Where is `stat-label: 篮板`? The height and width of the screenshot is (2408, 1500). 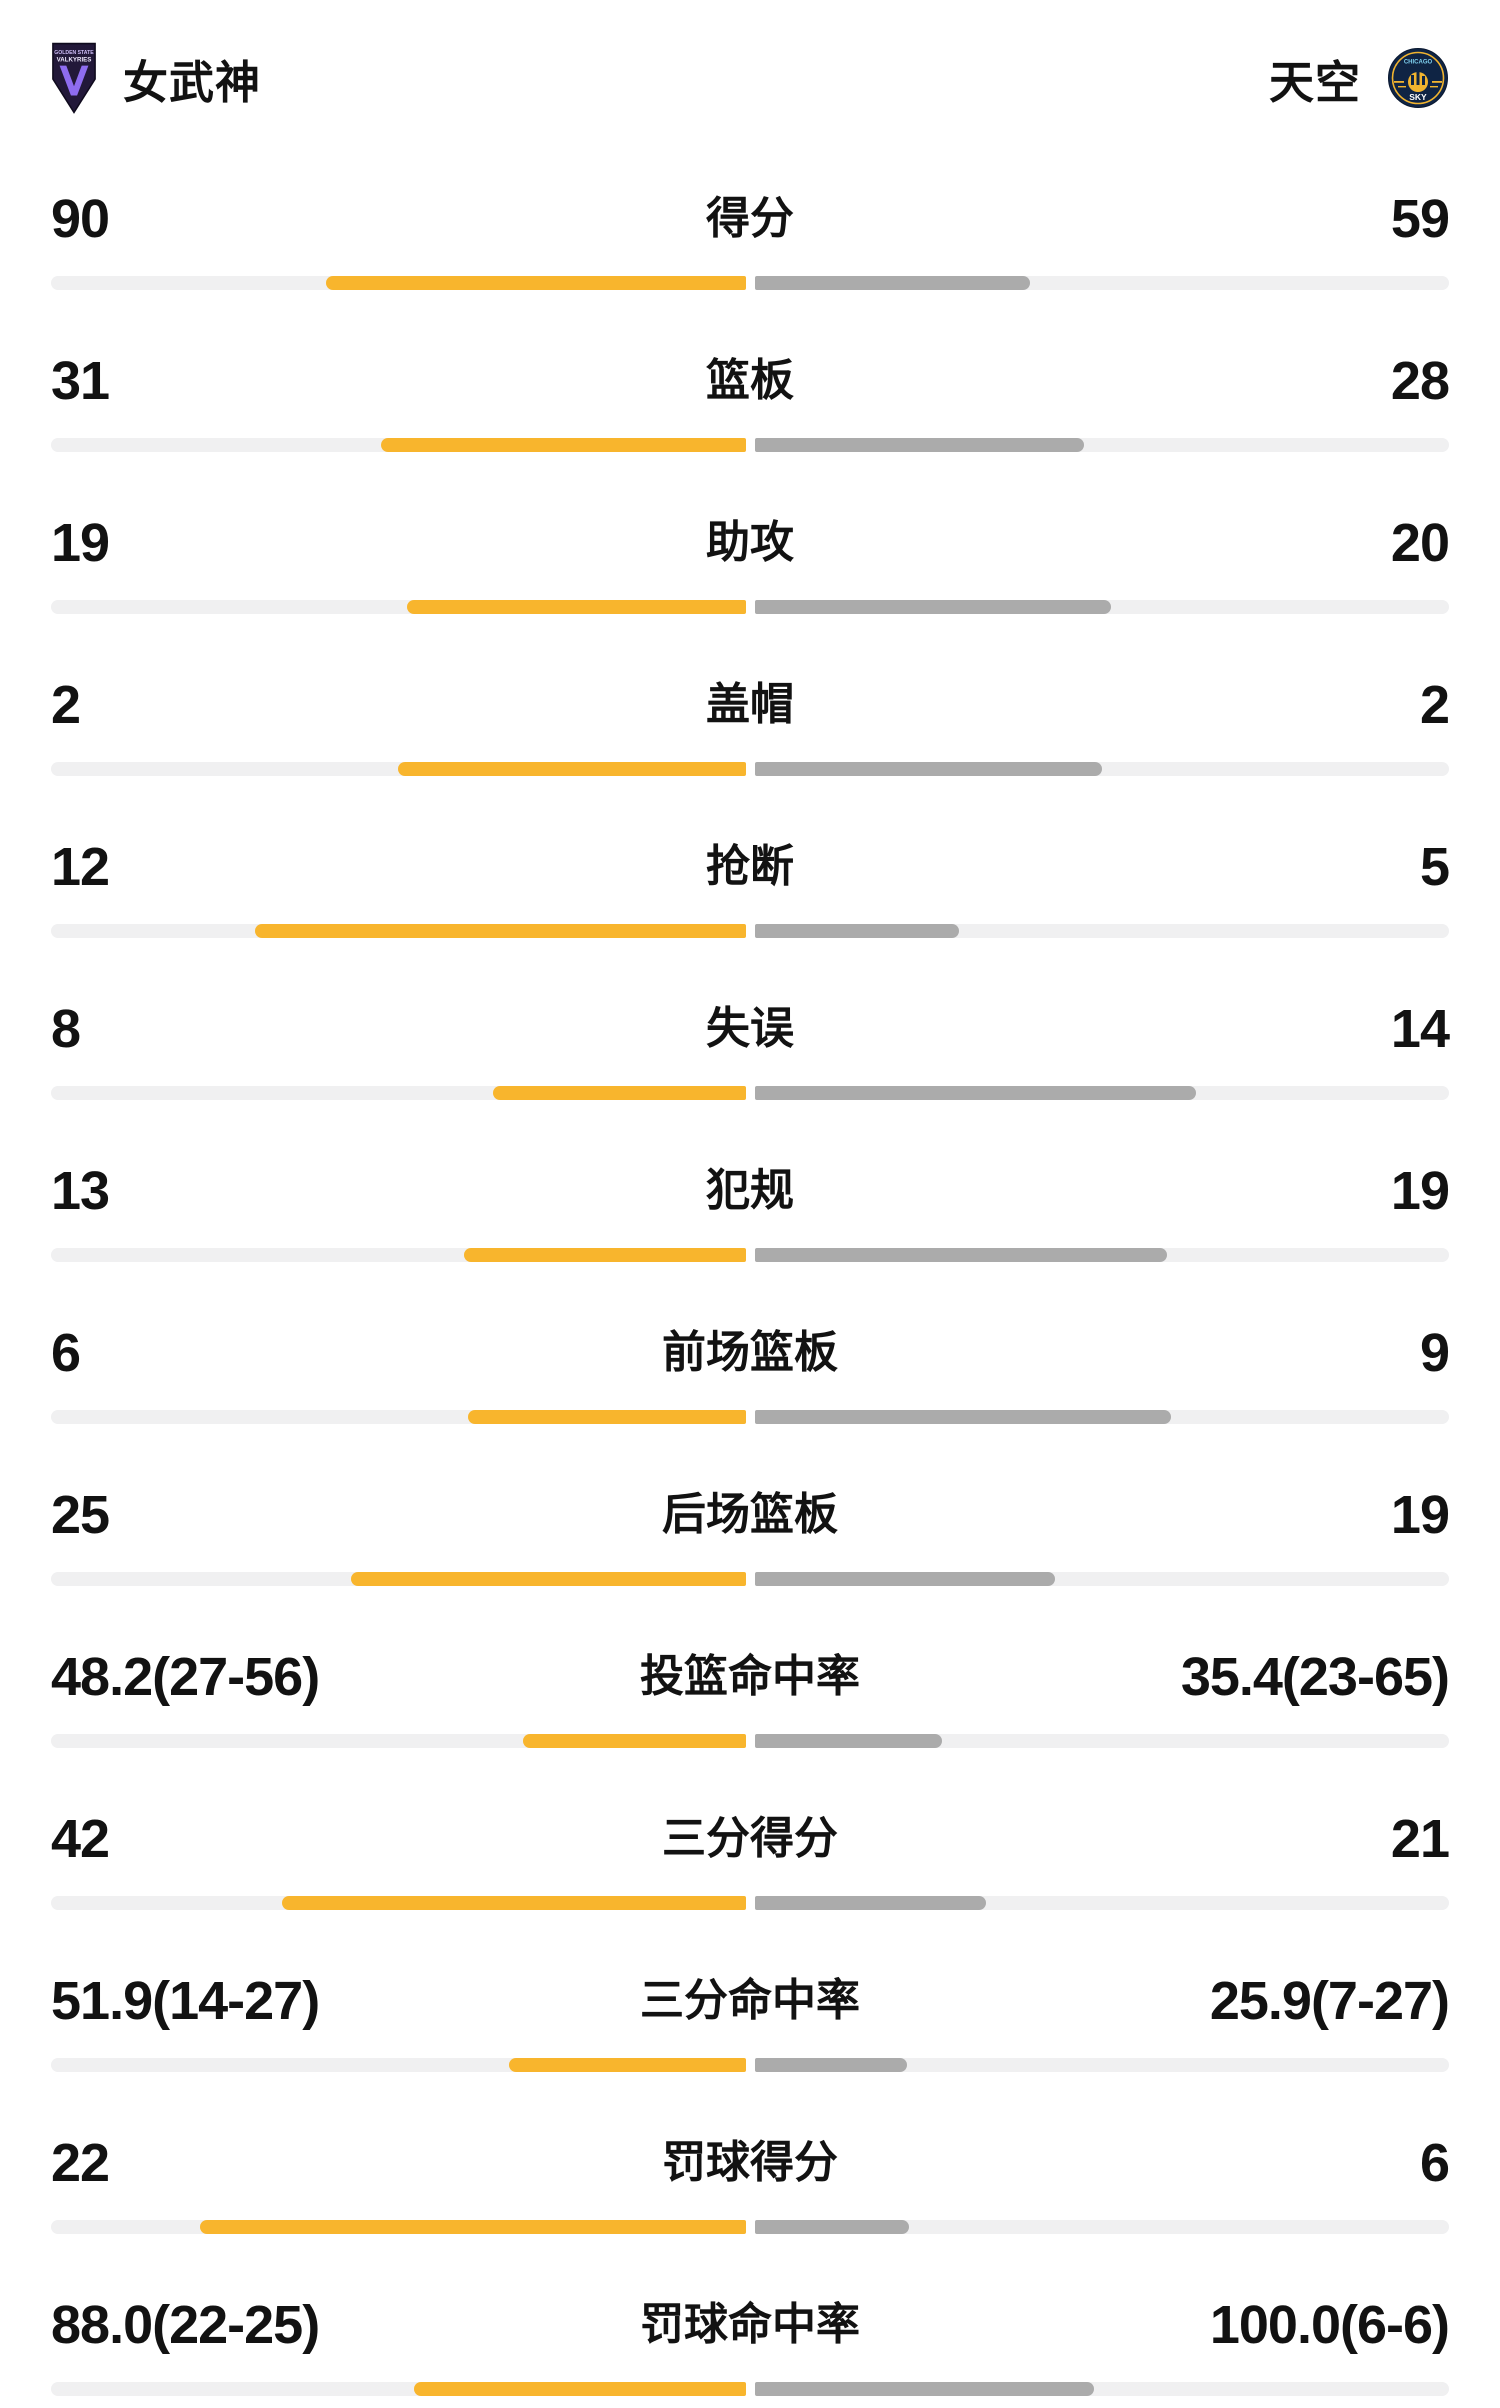 stat-label: 篮板 is located at coordinates (750, 380).